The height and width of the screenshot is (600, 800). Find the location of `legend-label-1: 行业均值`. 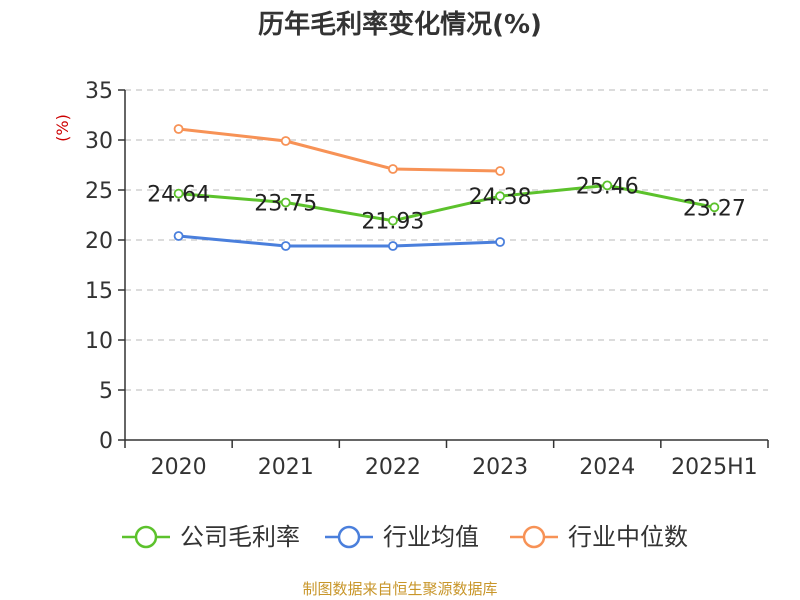

legend-label-1: 行业均值 is located at coordinates (431, 537).